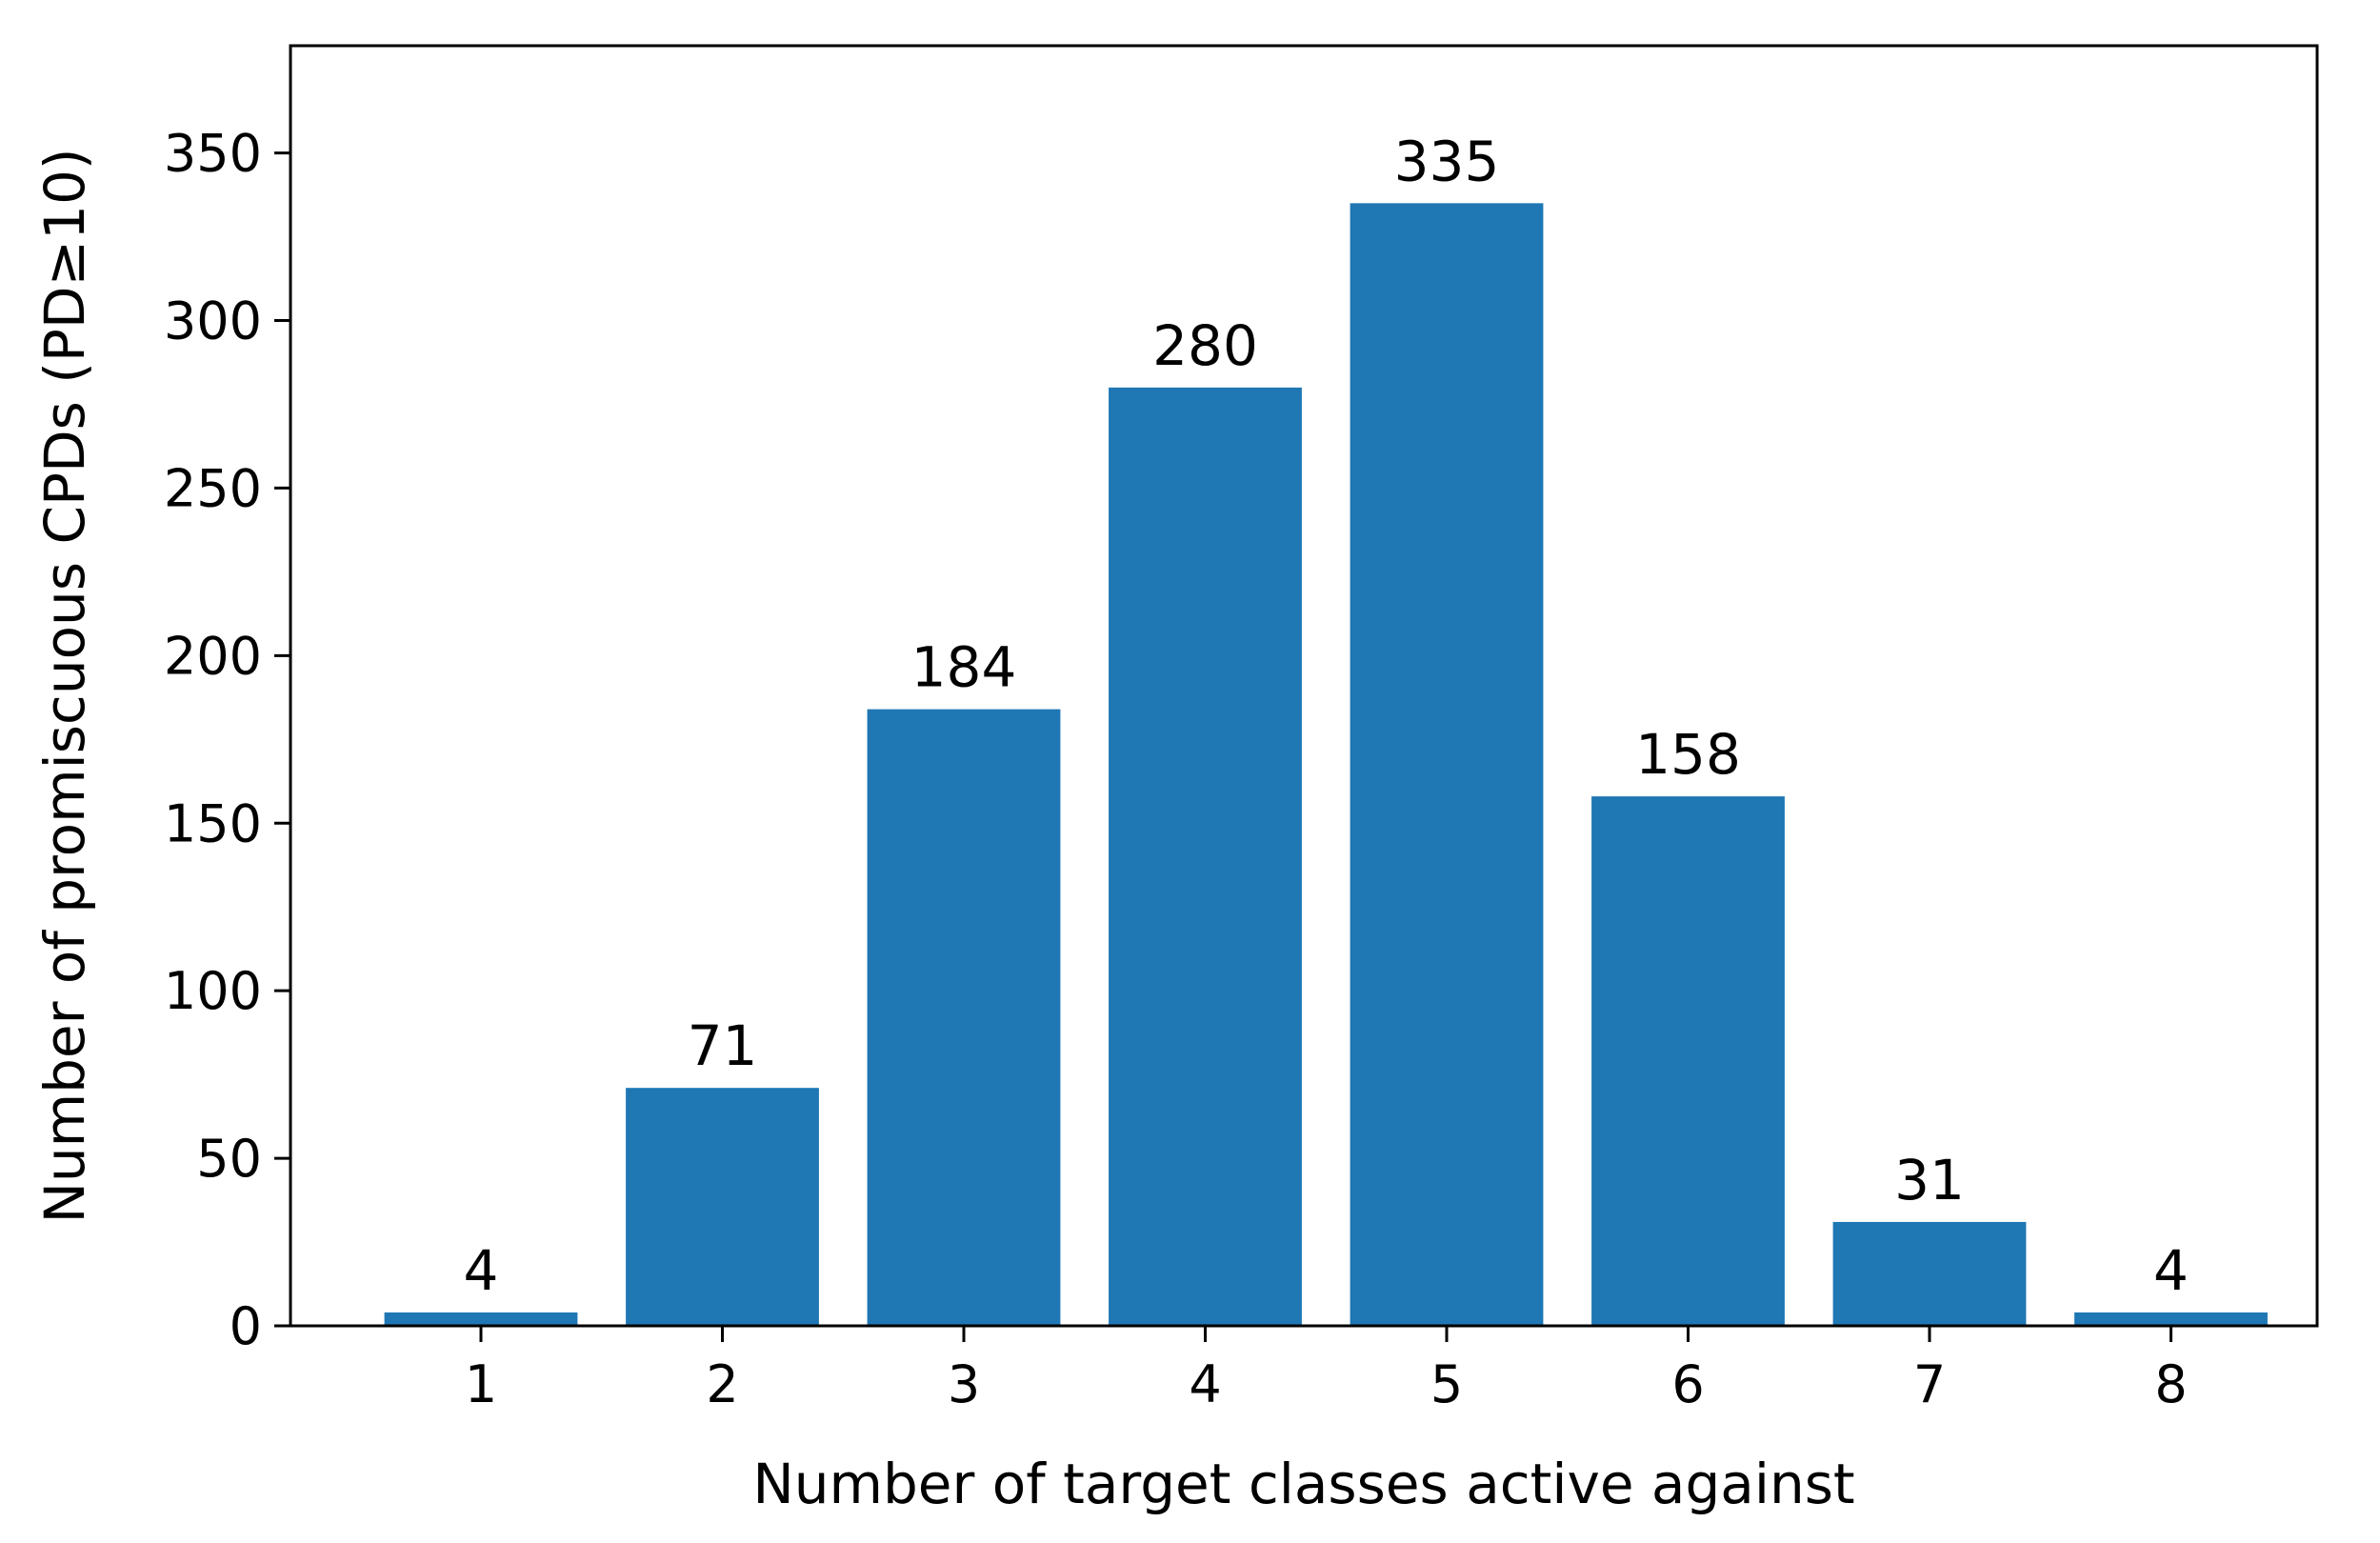 The height and width of the screenshot is (1543, 2380). Describe the element at coordinates (246, 1326) in the screenshot. I see `y-tick-label-0: 0` at that location.